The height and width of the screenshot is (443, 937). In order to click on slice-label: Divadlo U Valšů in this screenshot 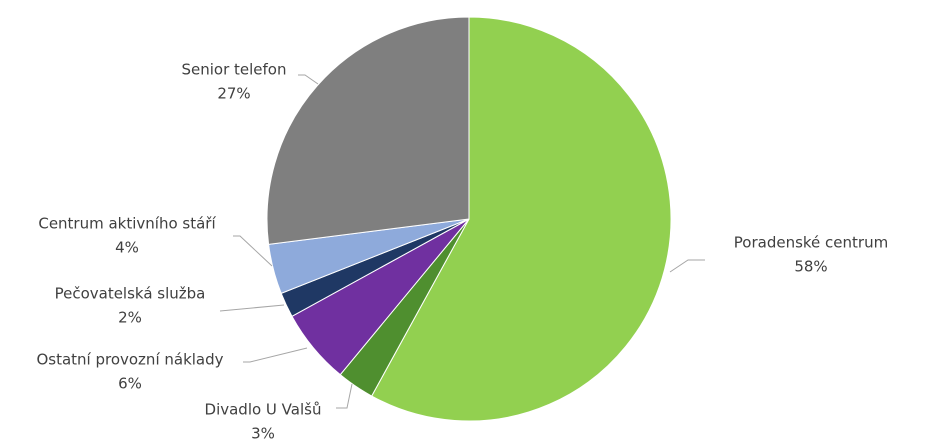, I will do `click(263, 410)`.